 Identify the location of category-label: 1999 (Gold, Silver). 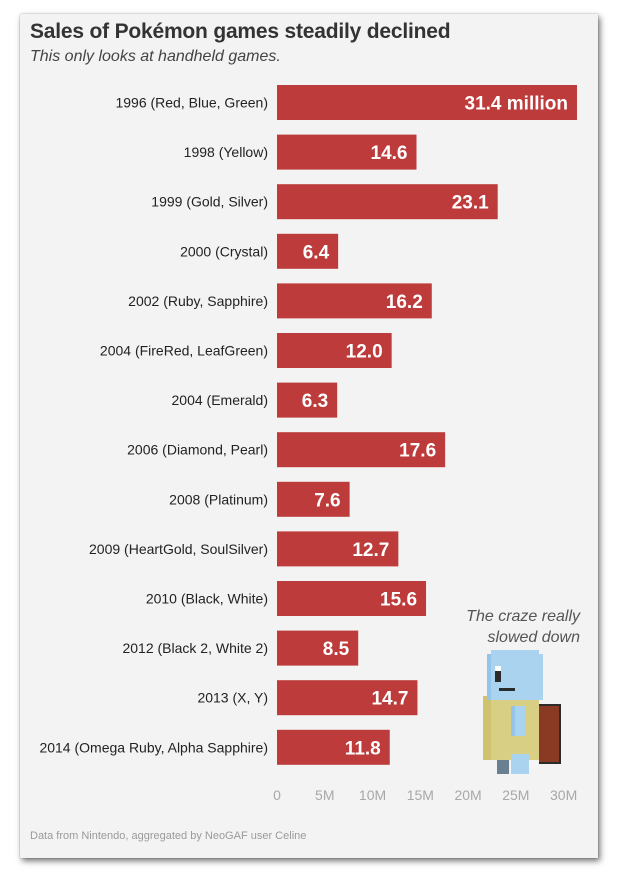
(209, 202).